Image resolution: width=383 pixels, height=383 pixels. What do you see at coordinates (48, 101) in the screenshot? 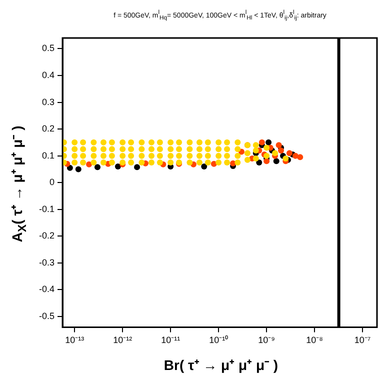
I see `y-tick-label: 0.3` at bounding box center [48, 101].